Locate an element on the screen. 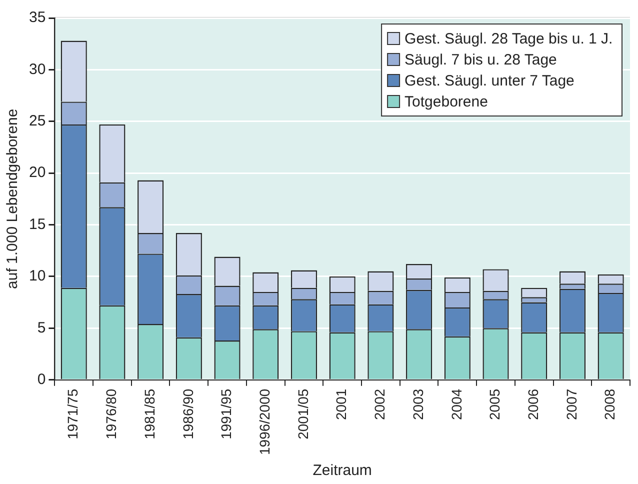  x-tick-label: 1976/80 is located at coordinates (111, 414).